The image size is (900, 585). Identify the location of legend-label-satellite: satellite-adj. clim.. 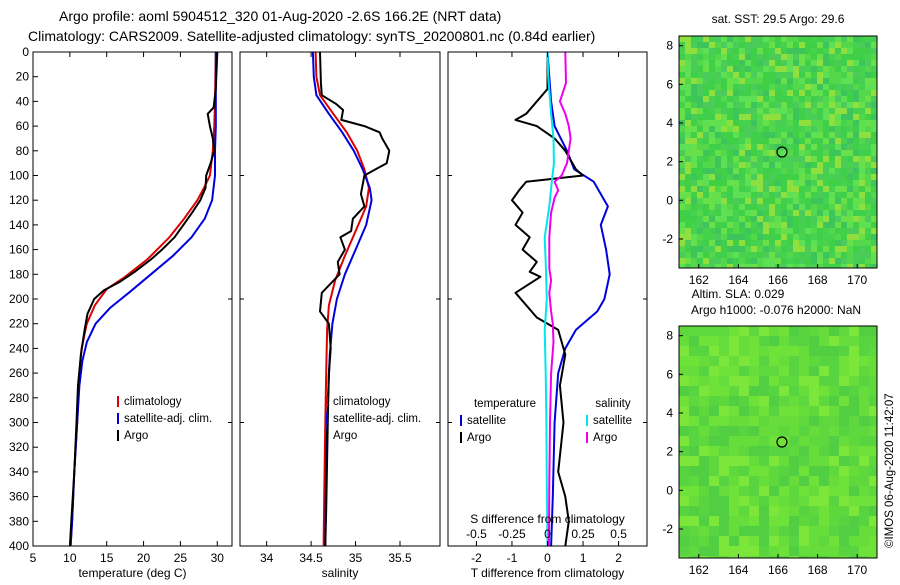
(377, 419).